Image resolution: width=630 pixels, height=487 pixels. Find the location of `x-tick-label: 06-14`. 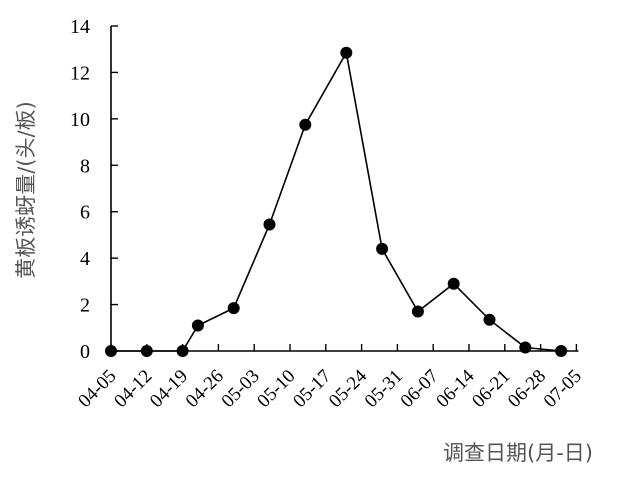

x-tick-label: 06-14 is located at coordinates (455, 388).